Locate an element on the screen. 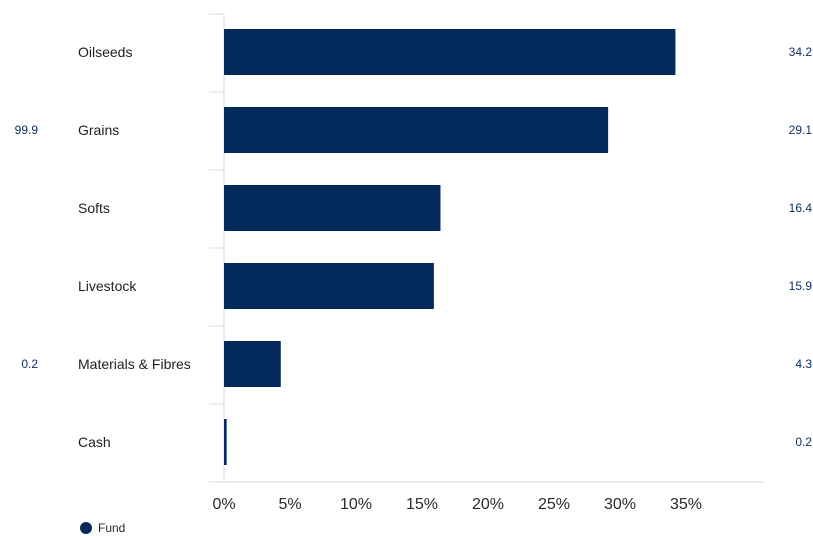  x-tick-label: 10% is located at coordinates (356, 504).